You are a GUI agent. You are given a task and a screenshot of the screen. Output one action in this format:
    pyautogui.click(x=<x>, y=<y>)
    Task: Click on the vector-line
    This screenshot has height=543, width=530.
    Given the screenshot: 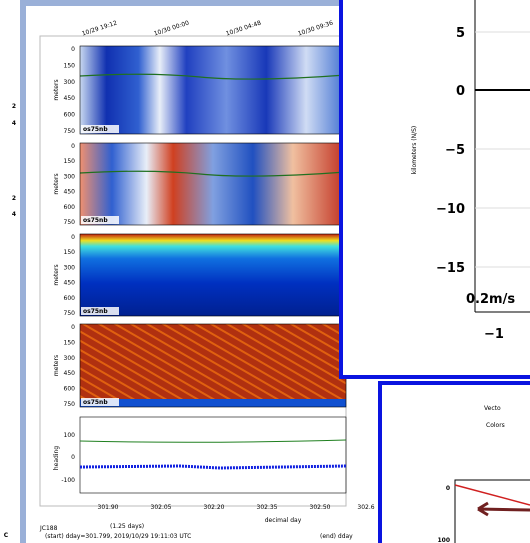 What is the action you would take?
    pyautogui.click(x=492, y=495)
    